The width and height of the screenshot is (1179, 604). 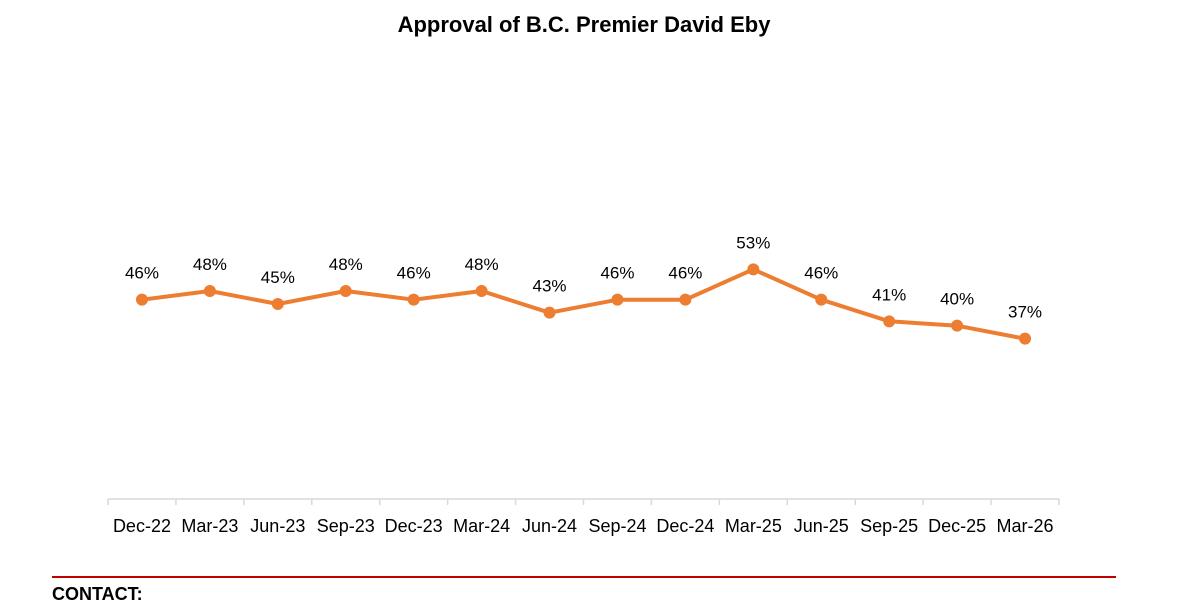 What do you see at coordinates (278, 277) in the screenshot?
I see `data-label: 45%` at bounding box center [278, 277].